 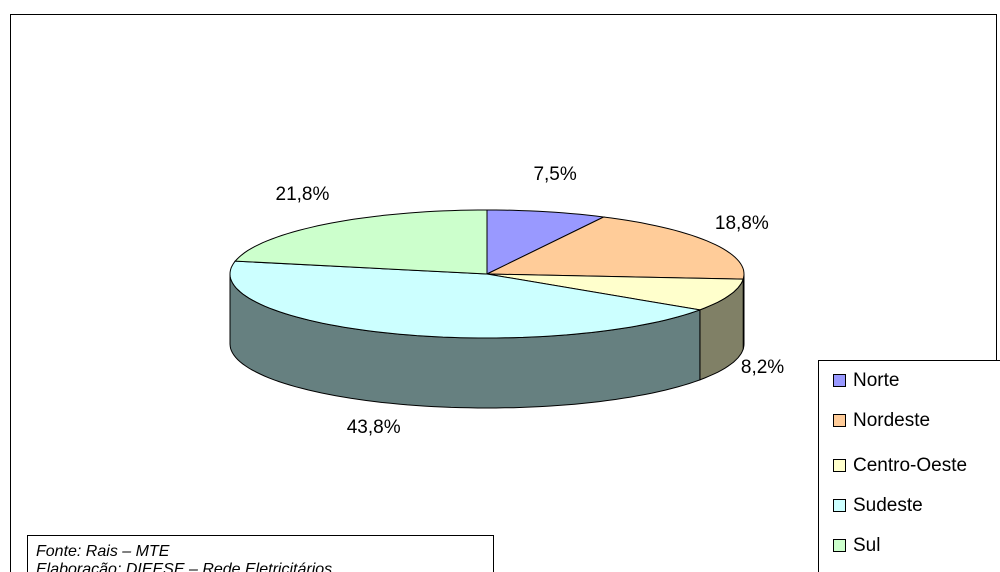 What do you see at coordinates (876, 380) in the screenshot?
I see `legend-label: Norte` at bounding box center [876, 380].